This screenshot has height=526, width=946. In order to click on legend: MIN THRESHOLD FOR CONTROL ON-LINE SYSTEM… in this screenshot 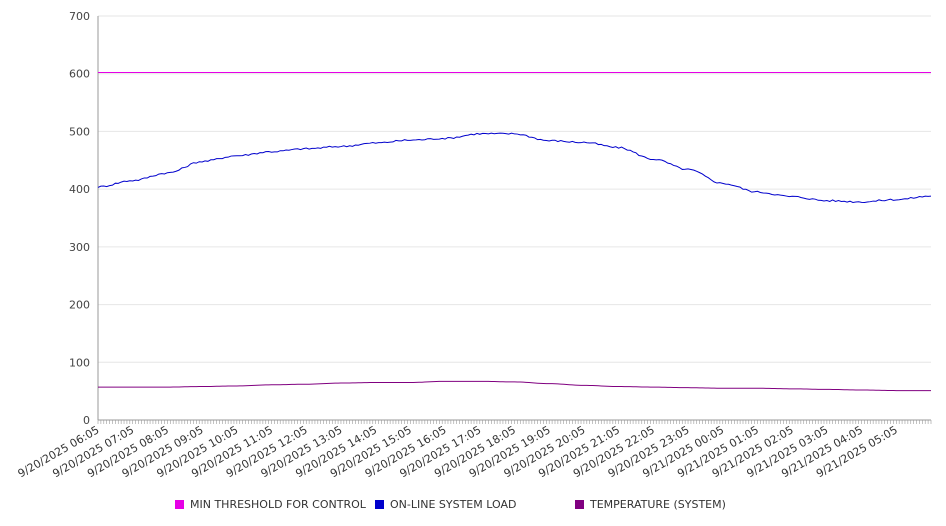, I will do `click(473, 506)`.